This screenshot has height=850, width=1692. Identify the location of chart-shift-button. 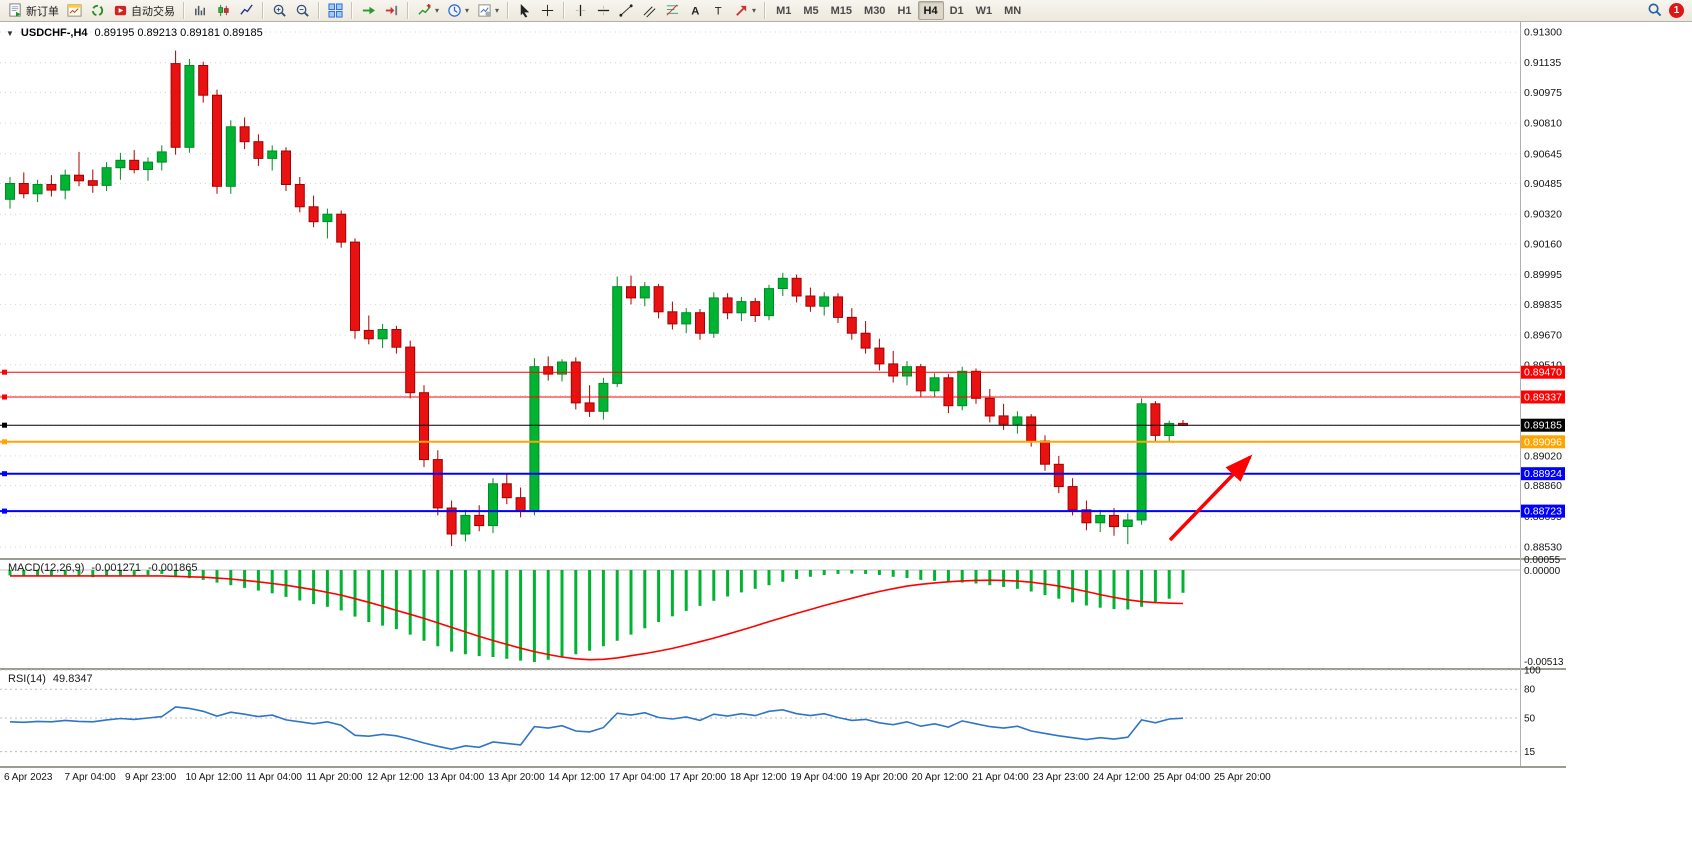
(391, 10).